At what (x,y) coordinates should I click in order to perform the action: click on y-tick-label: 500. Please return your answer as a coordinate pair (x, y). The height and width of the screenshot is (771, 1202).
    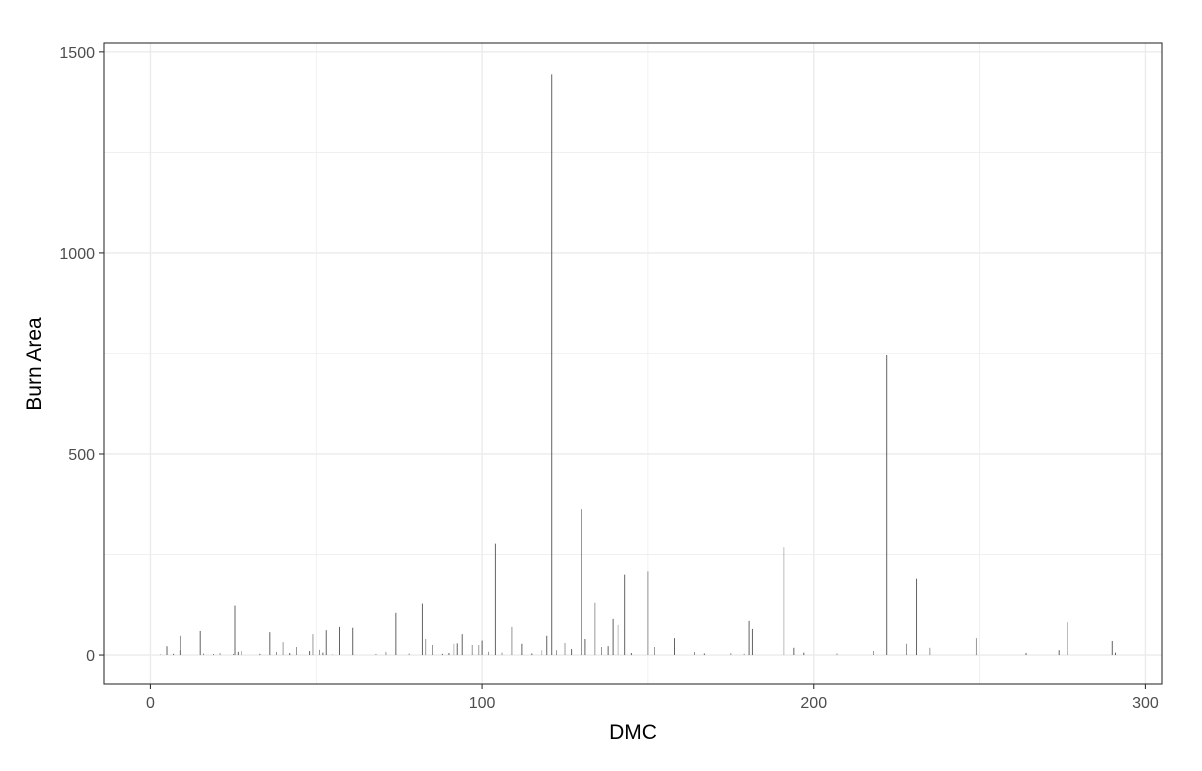
    Looking at the image, I should click on (81, 455).